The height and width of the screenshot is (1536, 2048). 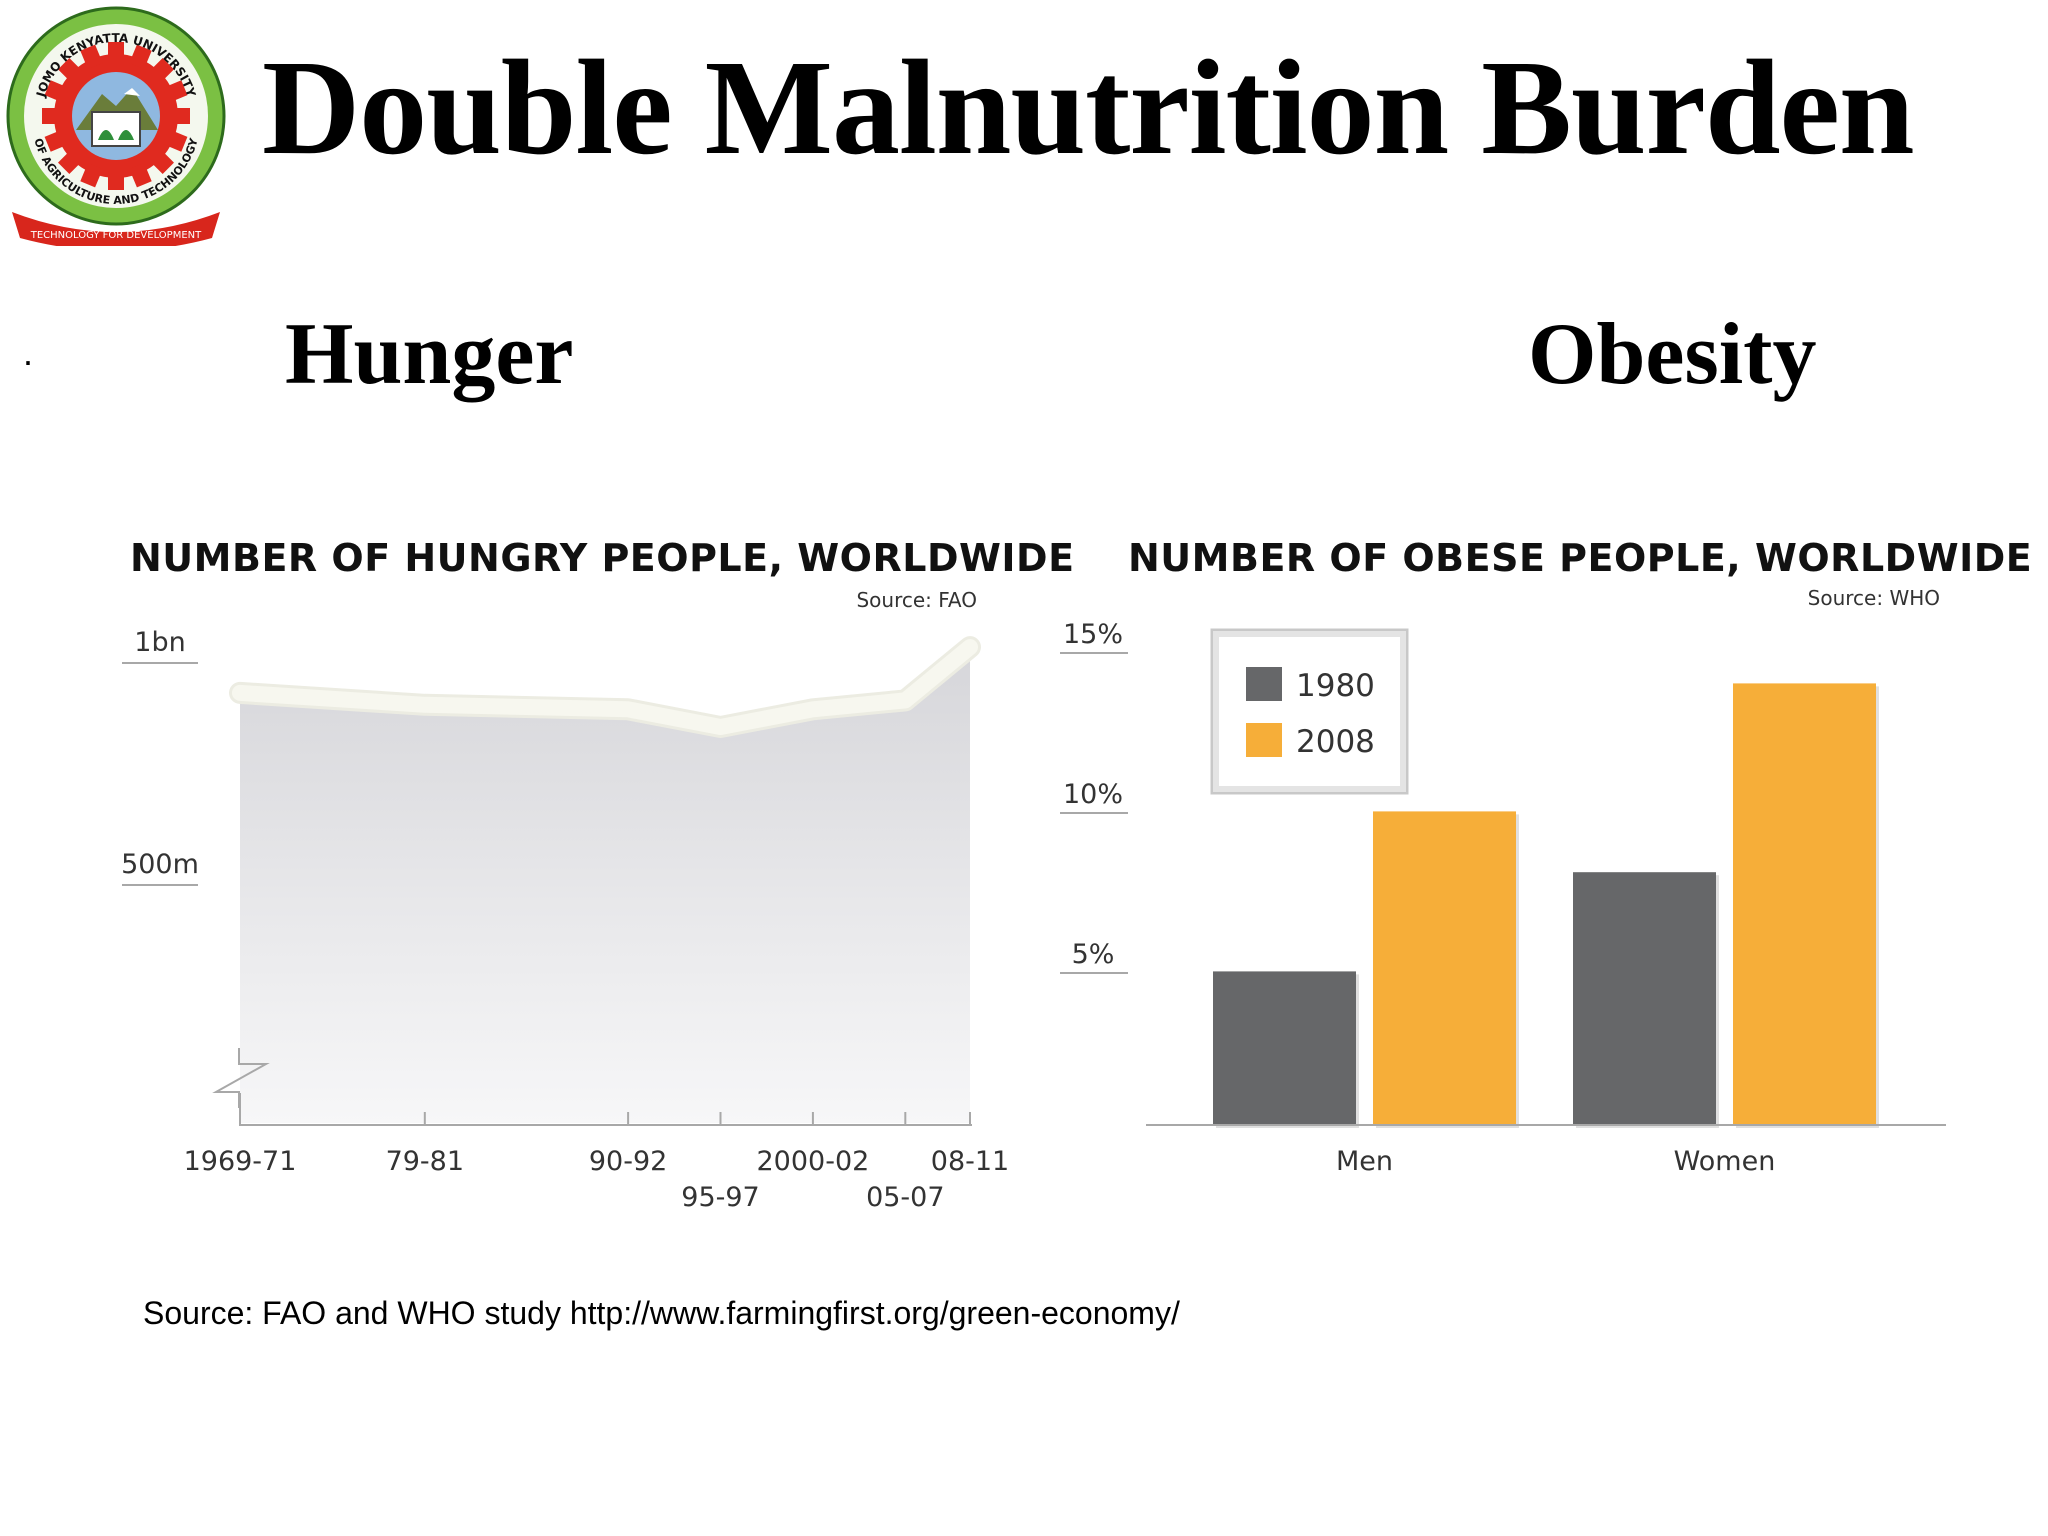 What do you see at coordinates (429, 354) in the screenshot?
I see `hunger-heading: Hunger` at bounding box center [429, 354].